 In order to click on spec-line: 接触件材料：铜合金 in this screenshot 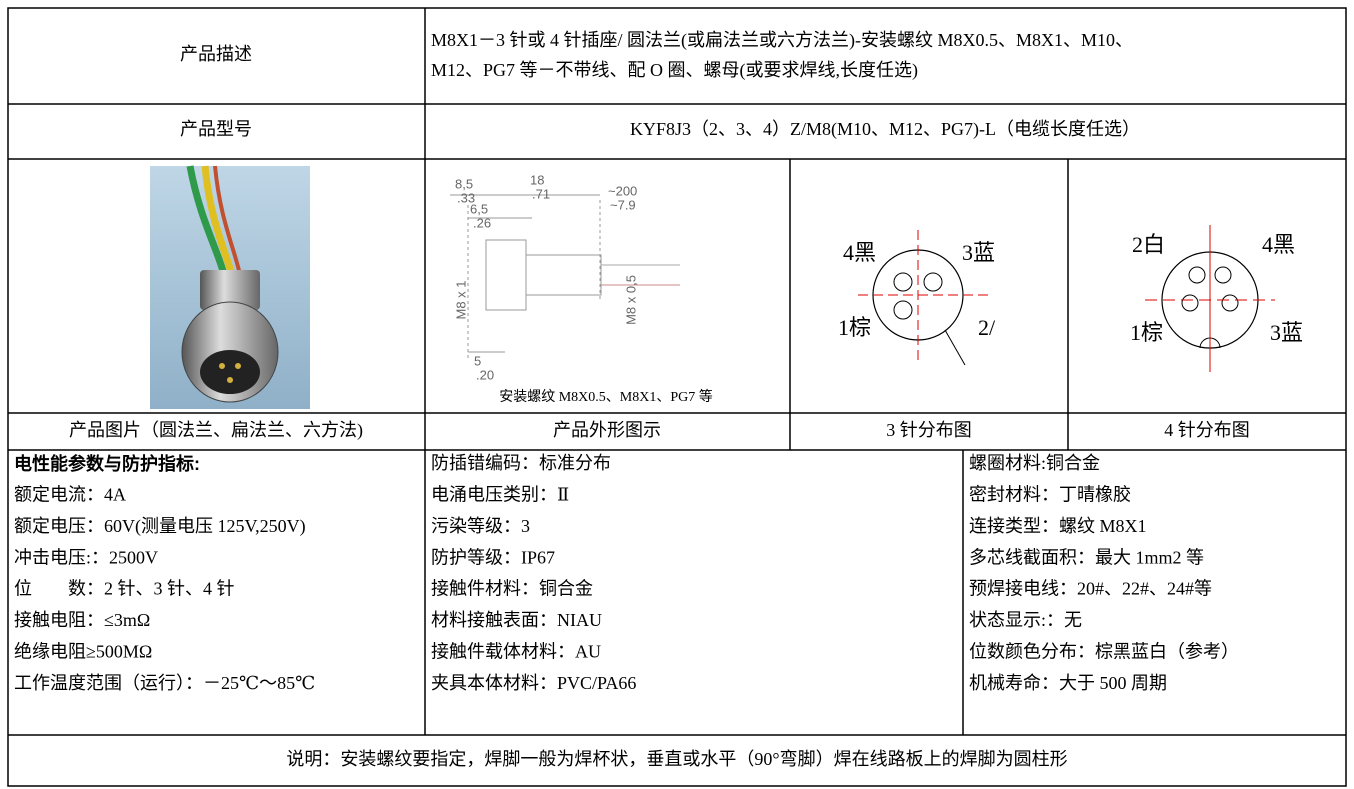, I will do `click(512, 589)`.